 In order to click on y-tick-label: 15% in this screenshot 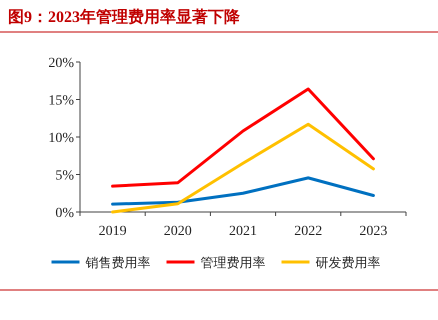, I will do `click(61, 101)`.